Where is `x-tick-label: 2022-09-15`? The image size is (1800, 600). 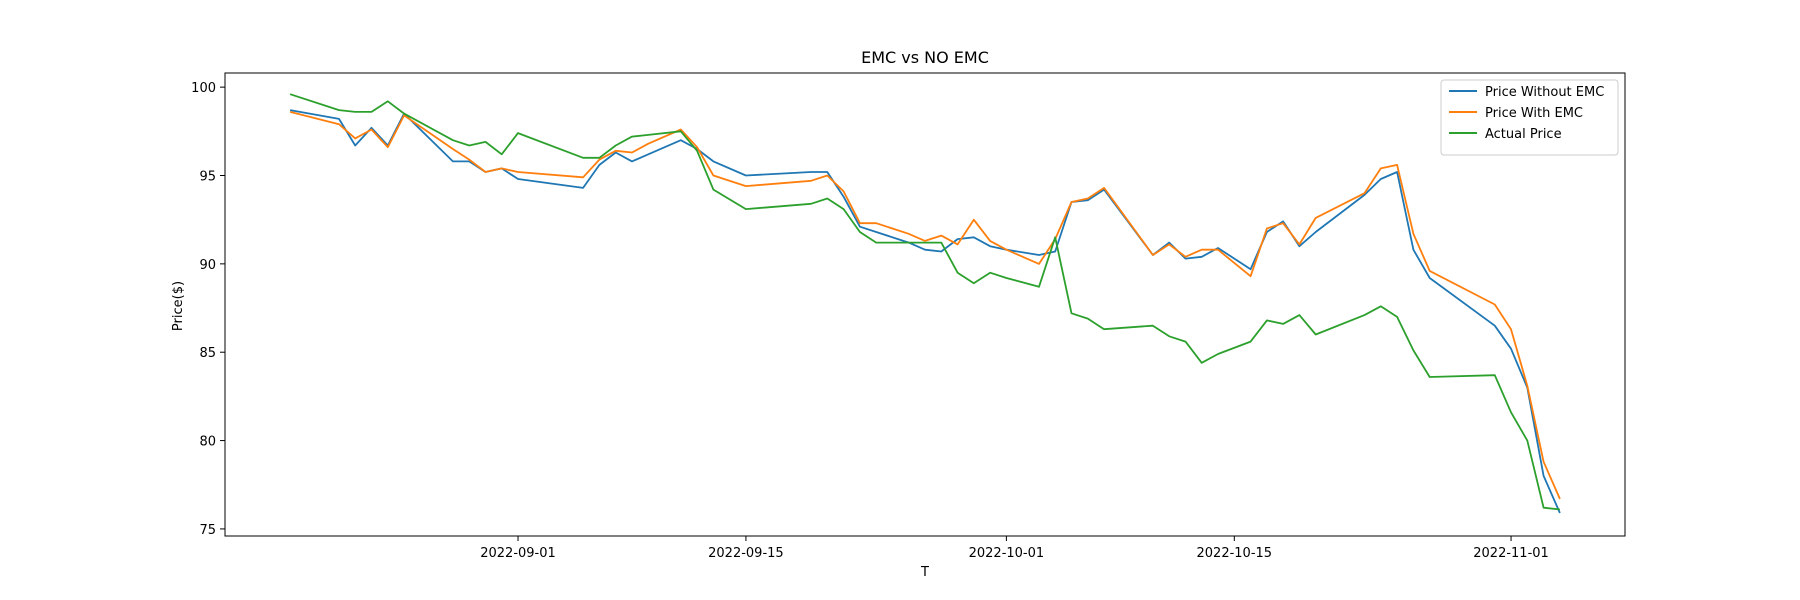 x-tick-label: 2022-09-15 is located at coordinates (746, 553).